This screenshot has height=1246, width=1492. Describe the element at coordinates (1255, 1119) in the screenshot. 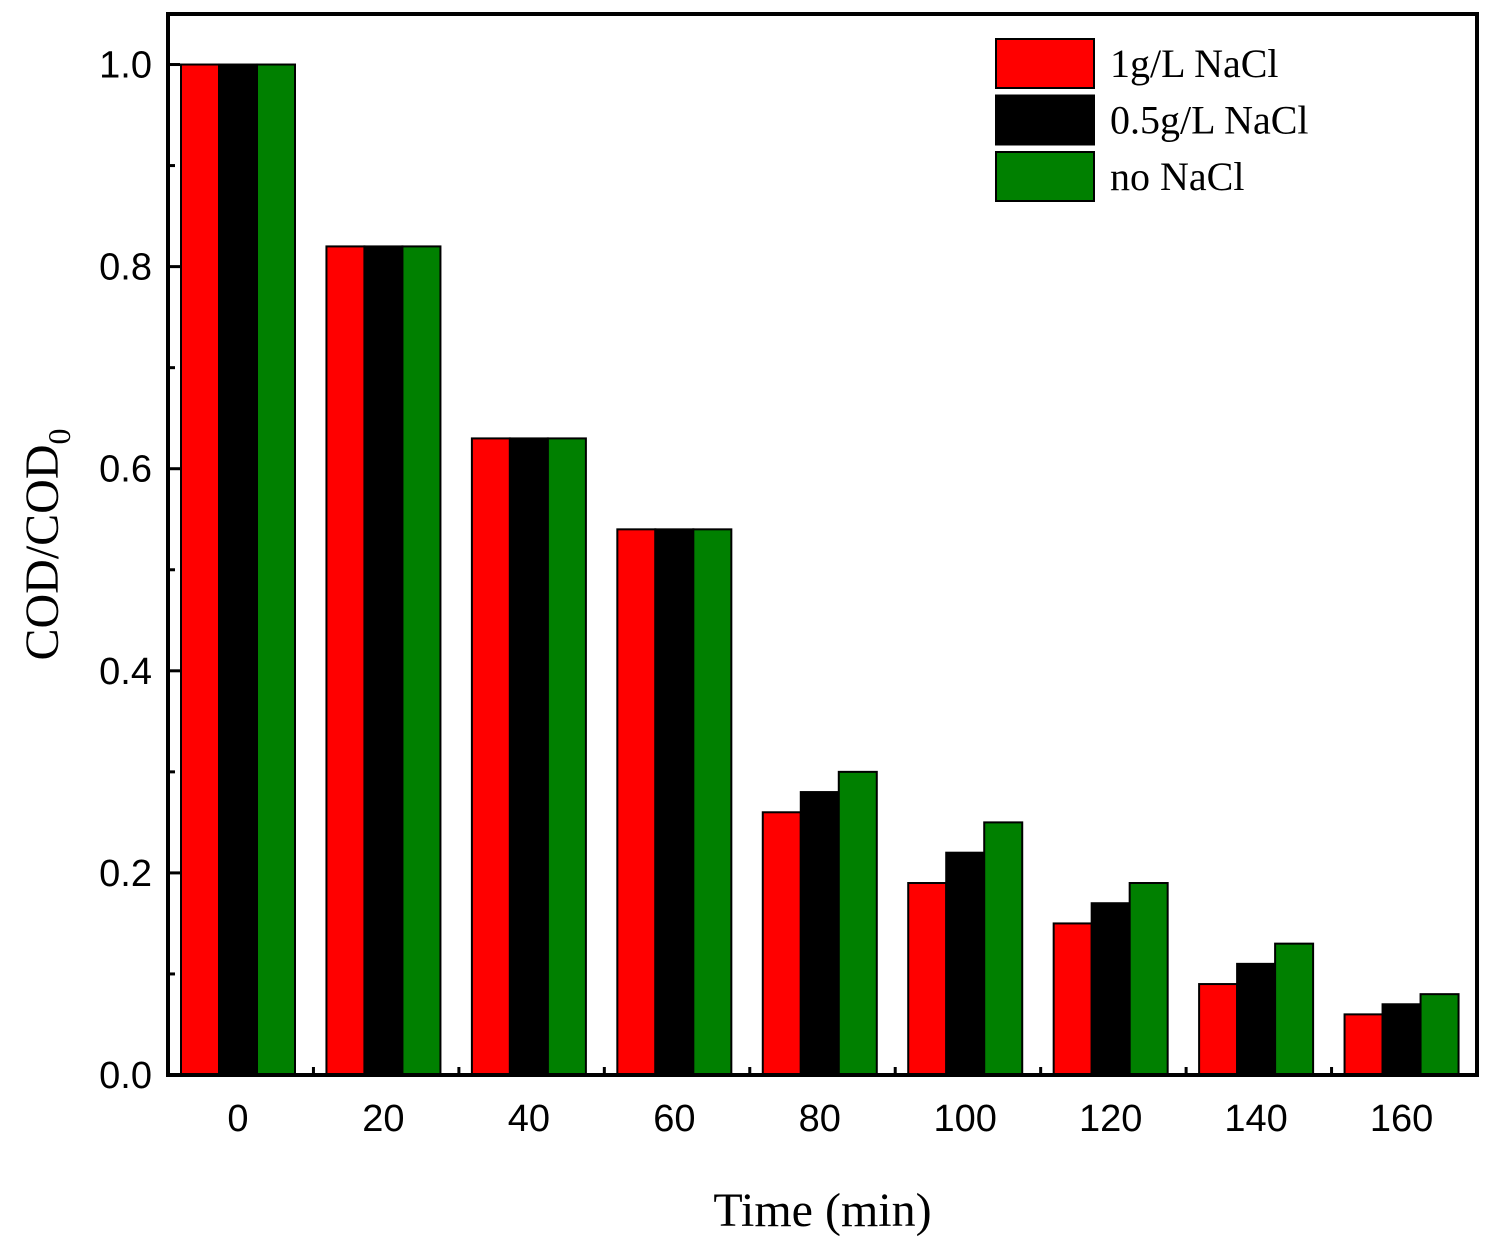

I see `x-tick-label: 140` at that location.